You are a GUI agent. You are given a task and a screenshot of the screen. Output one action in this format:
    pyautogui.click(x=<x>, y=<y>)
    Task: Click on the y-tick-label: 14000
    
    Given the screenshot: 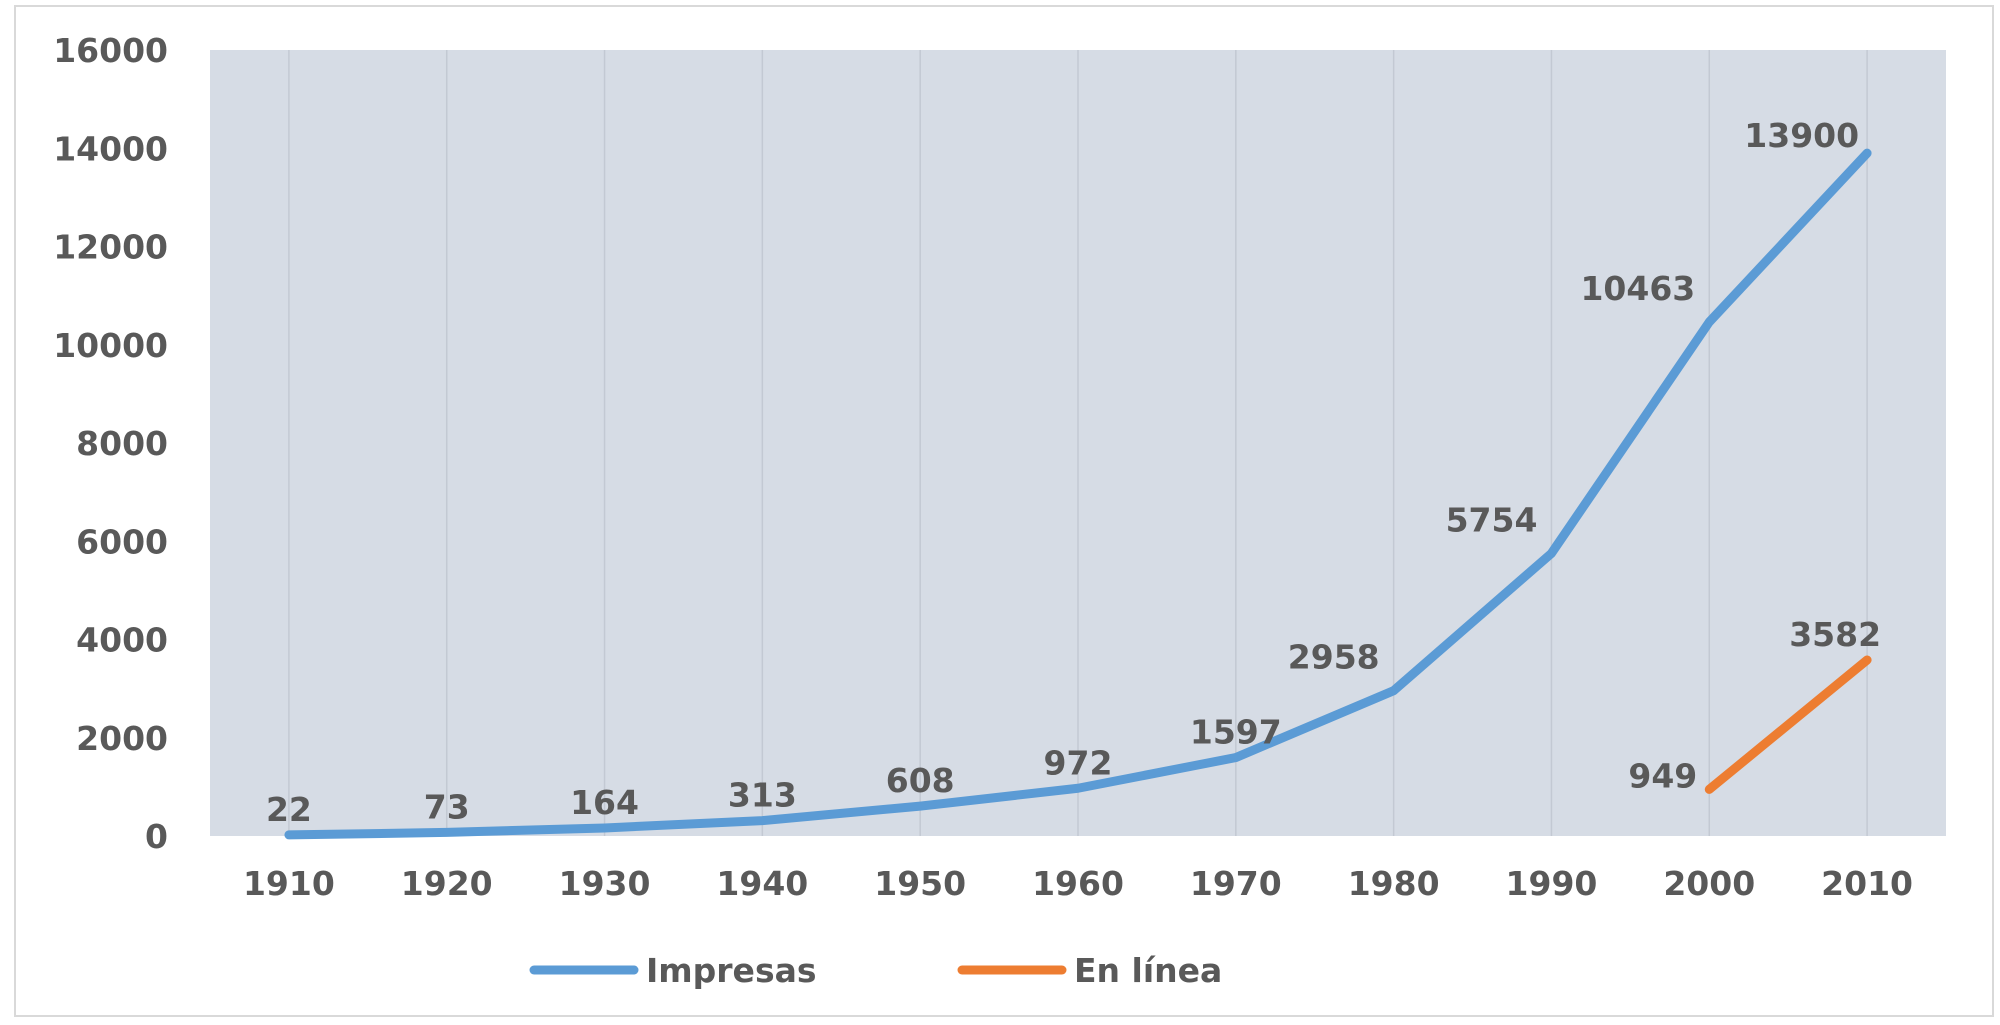 What is the action you would take?
    pyautogui.click(x=110, y=148)
    